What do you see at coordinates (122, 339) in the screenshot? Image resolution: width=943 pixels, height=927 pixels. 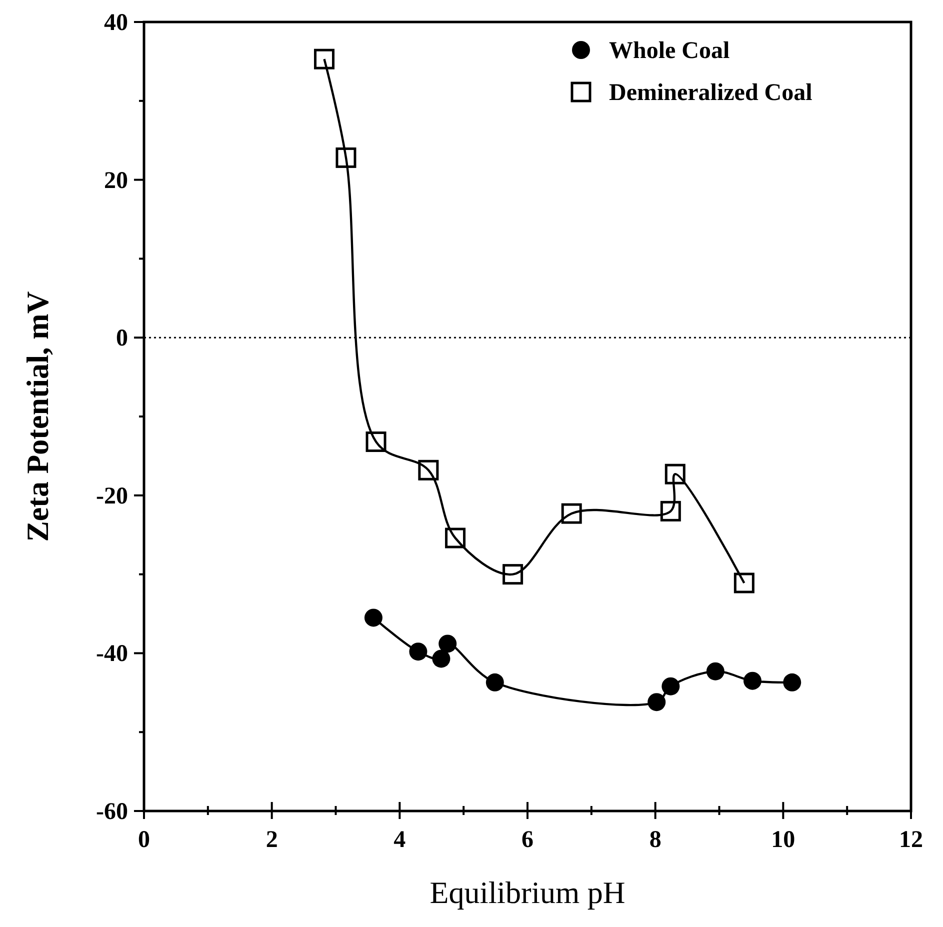 I see `y-tick-label: 0` at bounding box center [122, 339].